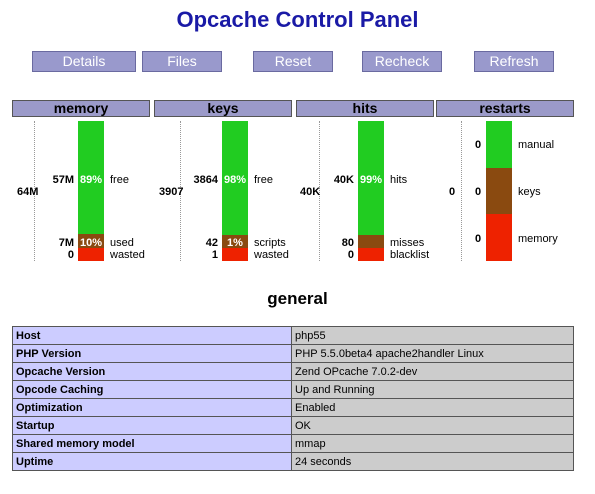  I want to click on memory-free-segment, so click(91, 177).